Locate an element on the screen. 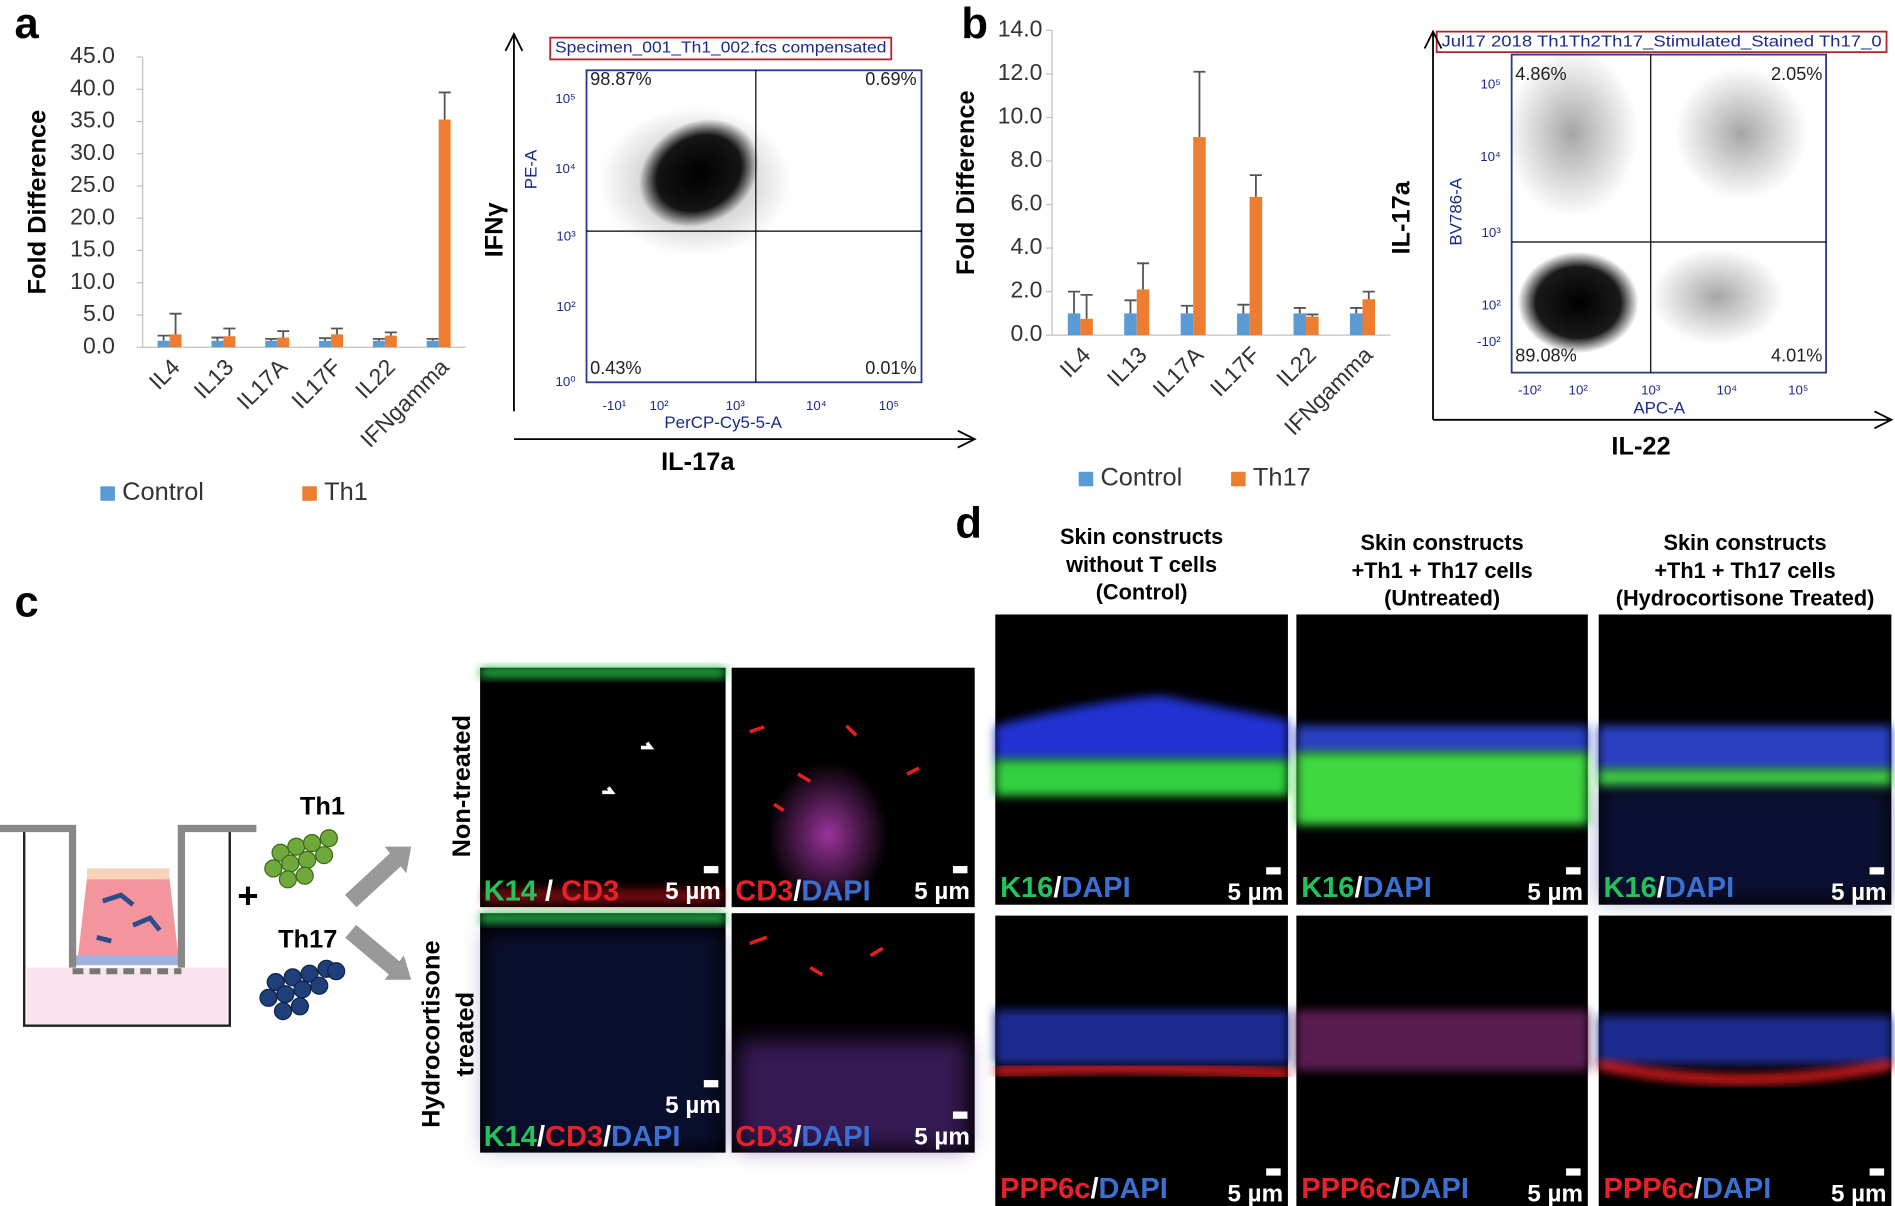  stain-label-part: PPP6c is located at coordinates (1346, 1189).